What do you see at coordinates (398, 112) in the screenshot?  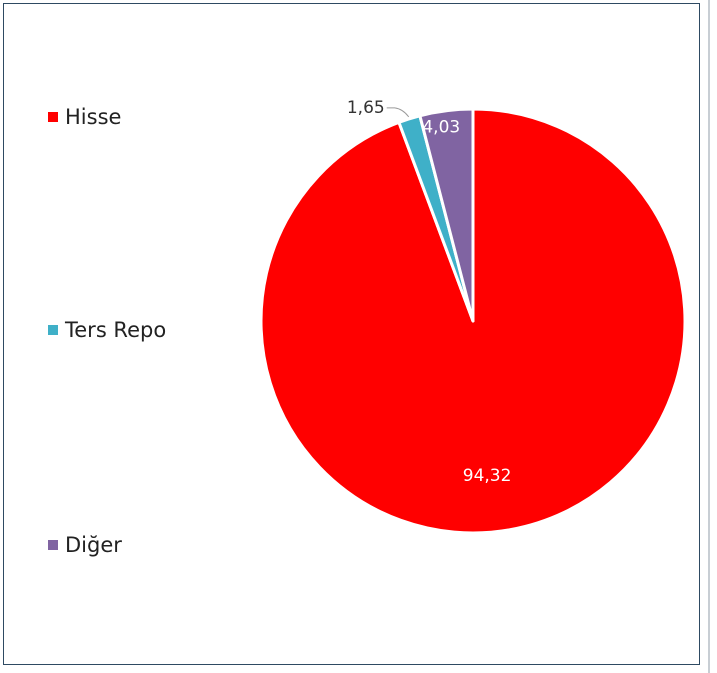 I see `leader-line-ters-repo` at bounding box center [398, 112].